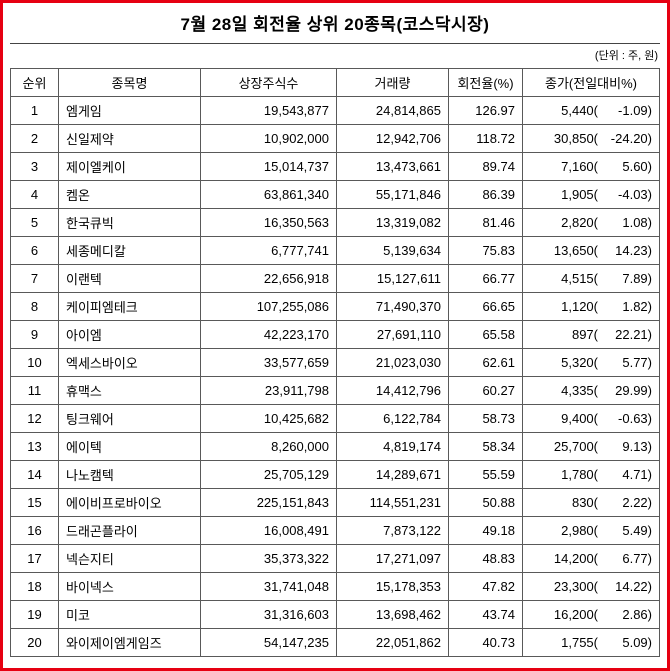  I want to click on close-price-cell: 1,755( 5.09), so click(591, 642).